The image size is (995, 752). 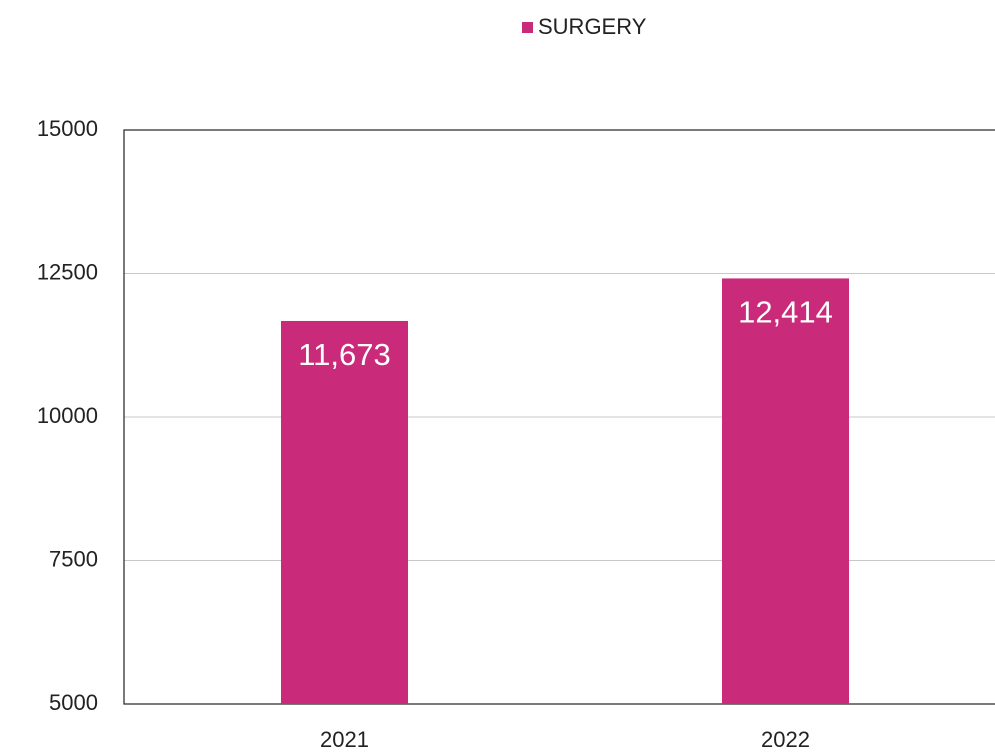 I want to click on legend-swatch, so click(x=527, y=27).